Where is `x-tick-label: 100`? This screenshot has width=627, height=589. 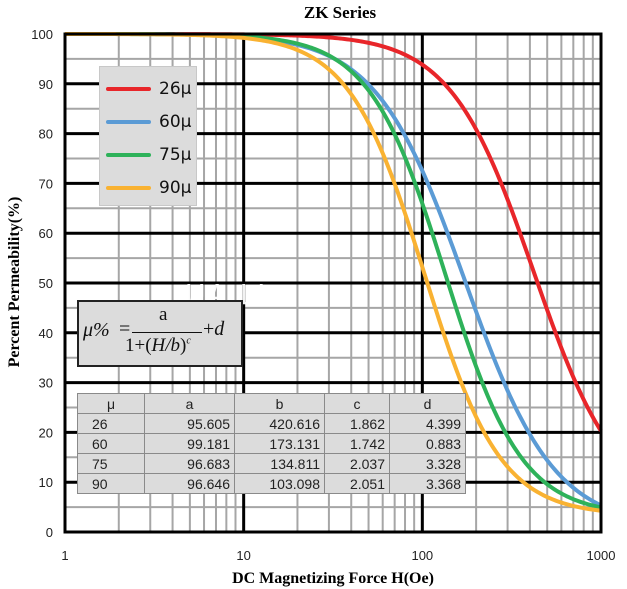
x-tick-label: 100 is located at coordinates (422, 555).